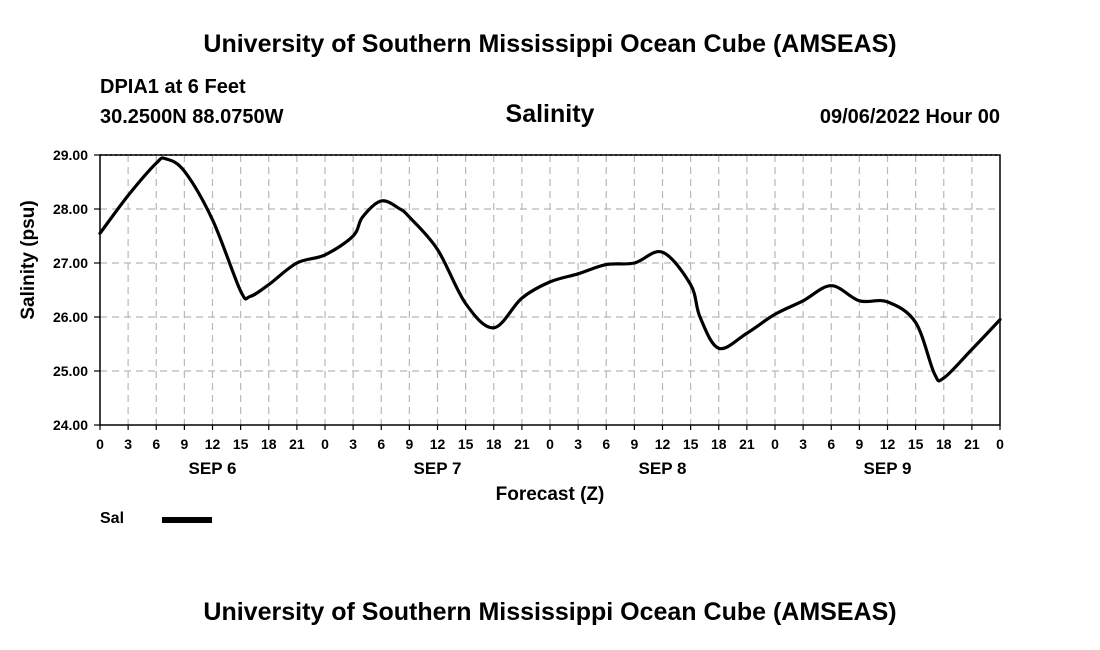  I want to click on day-labels: SEP 6 SEP 7 SEP 8 SEP 9, so click(550, 468).